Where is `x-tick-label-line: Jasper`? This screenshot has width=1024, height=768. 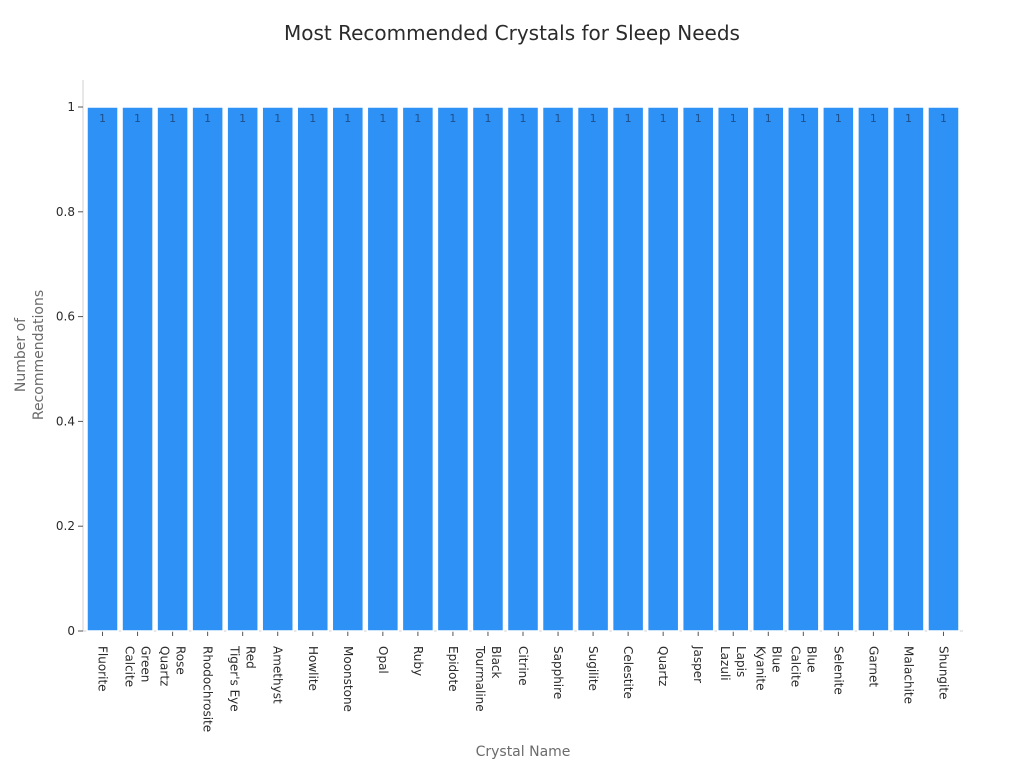 x-tick-label-line: Jasper is located at coordinates (698, 664).